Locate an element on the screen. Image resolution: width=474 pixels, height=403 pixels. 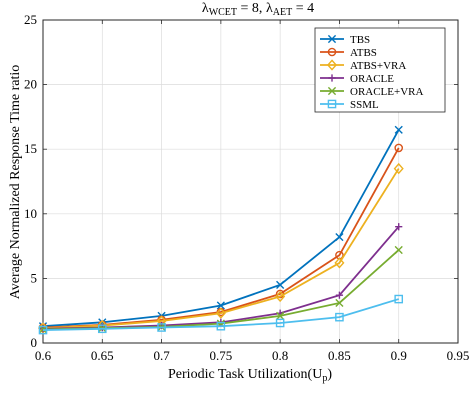
y-tick-label: 15 is located at coordinates (30, 148).